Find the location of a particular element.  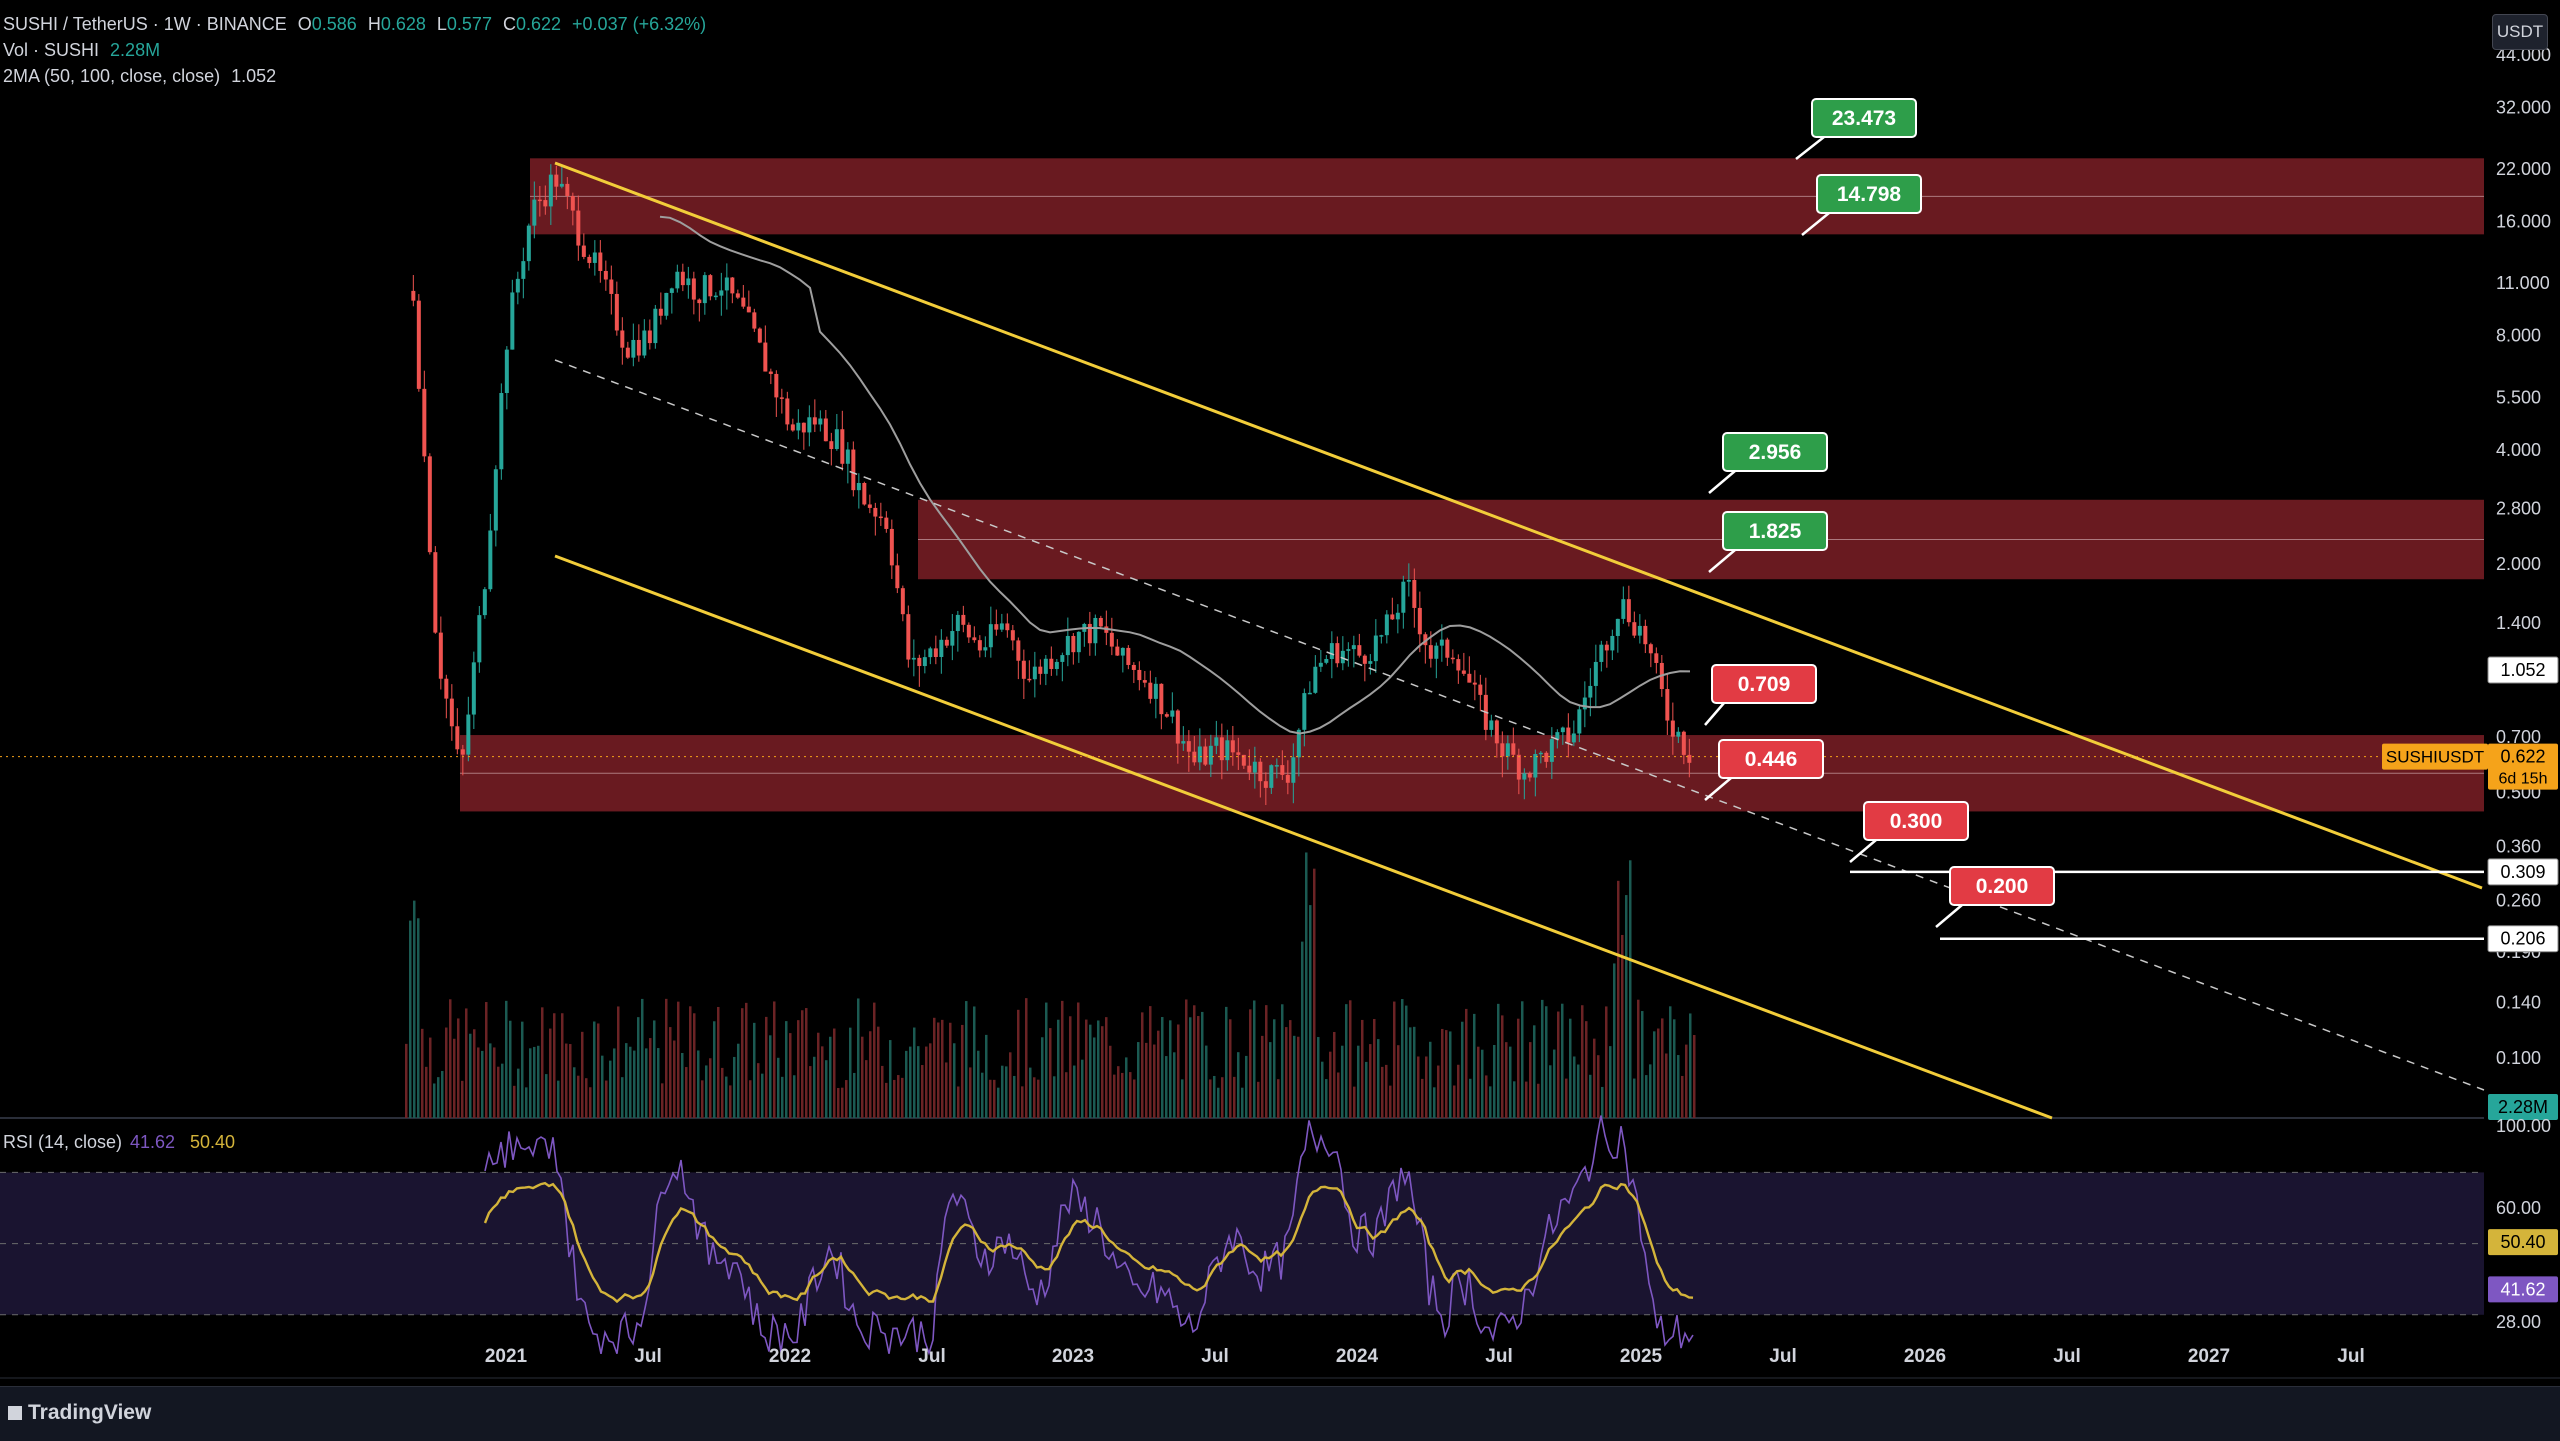

time-axis-tick: 2027 is located at coordinates (2209, 1356).